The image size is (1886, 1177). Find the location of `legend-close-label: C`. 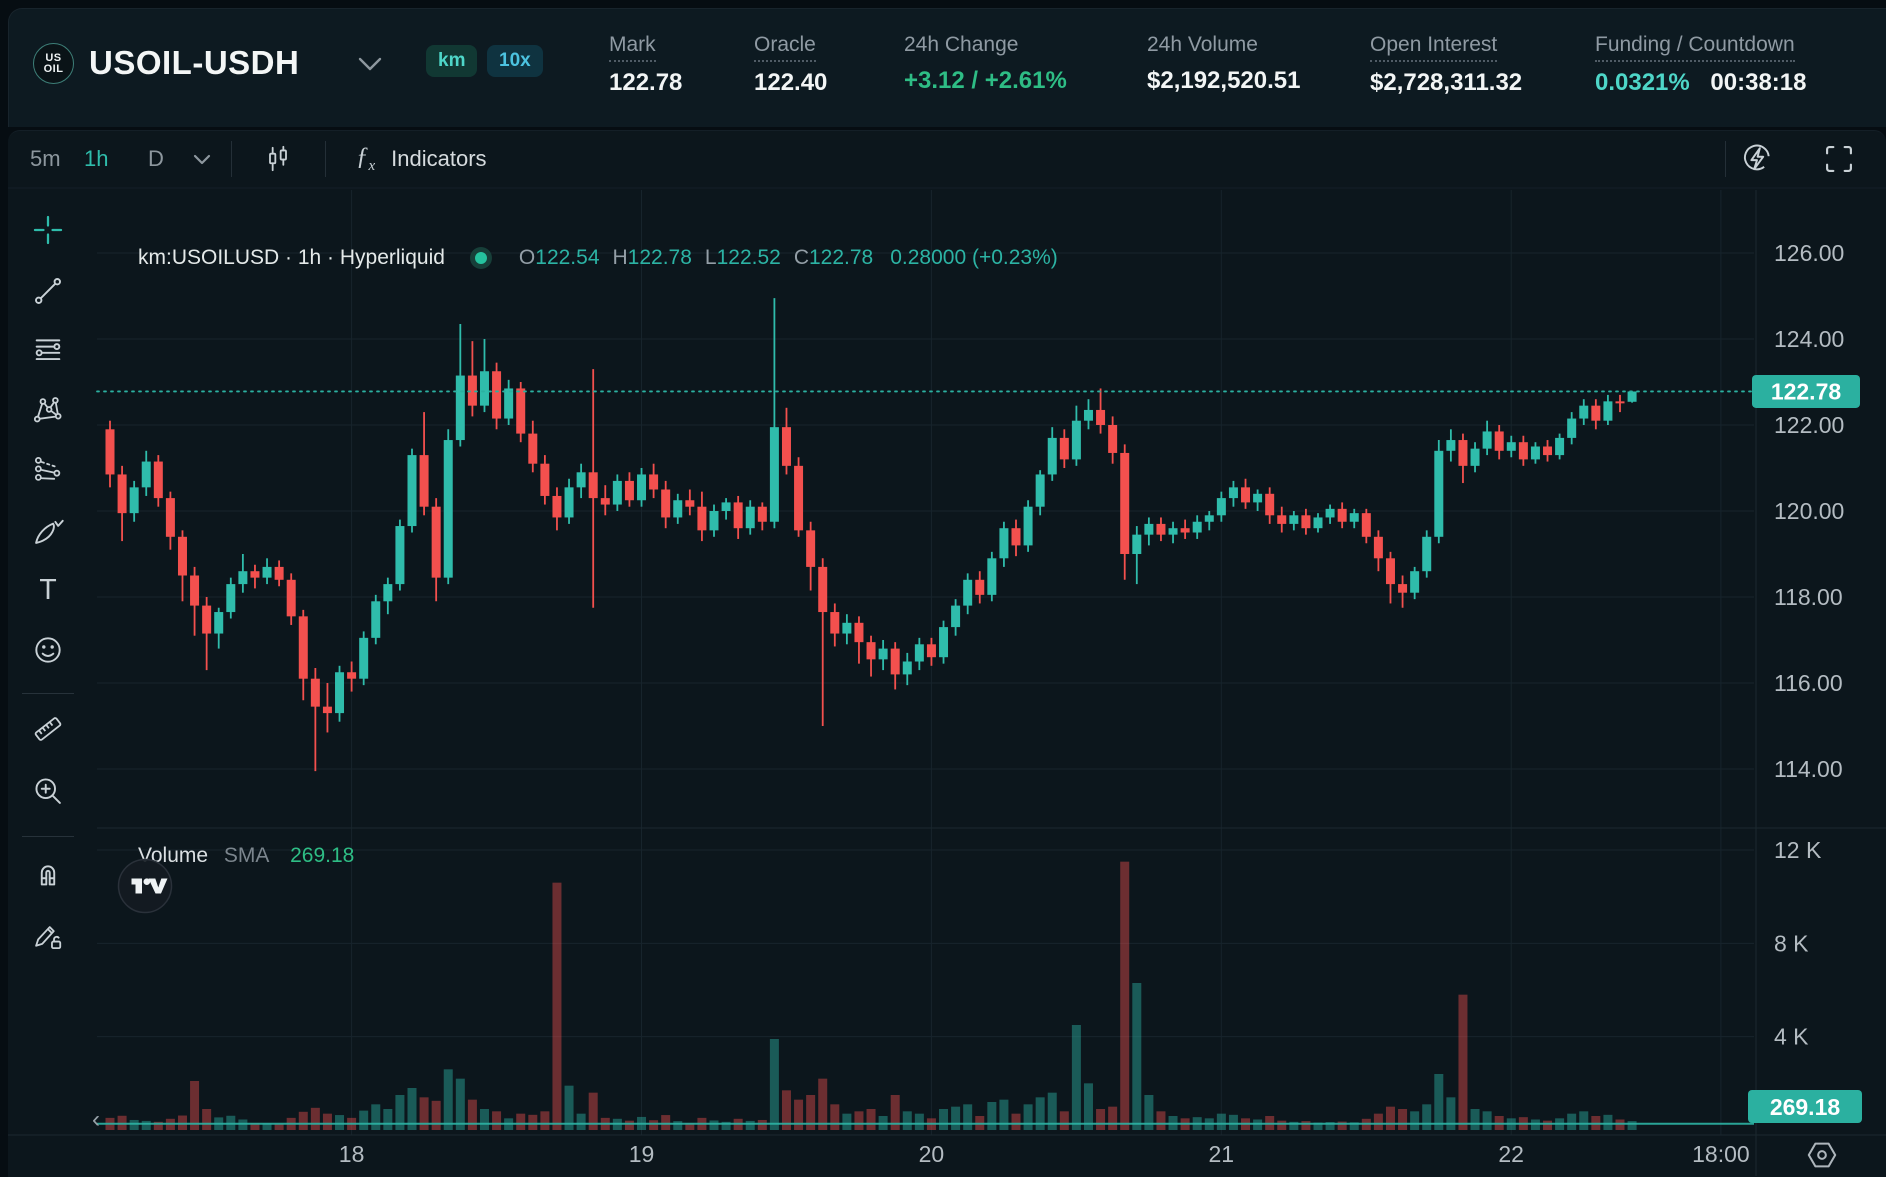

legend-close-label: C is located at coordinates (801, 257).